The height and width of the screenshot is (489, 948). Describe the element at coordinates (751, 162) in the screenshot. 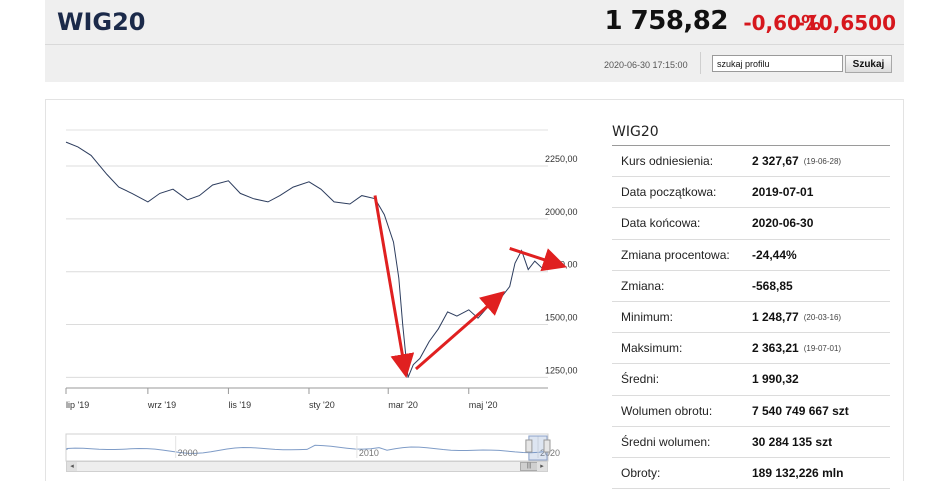

I see `stats-row: Kurs odniesienia: 2 327,67 (19-06-28)` at that location.